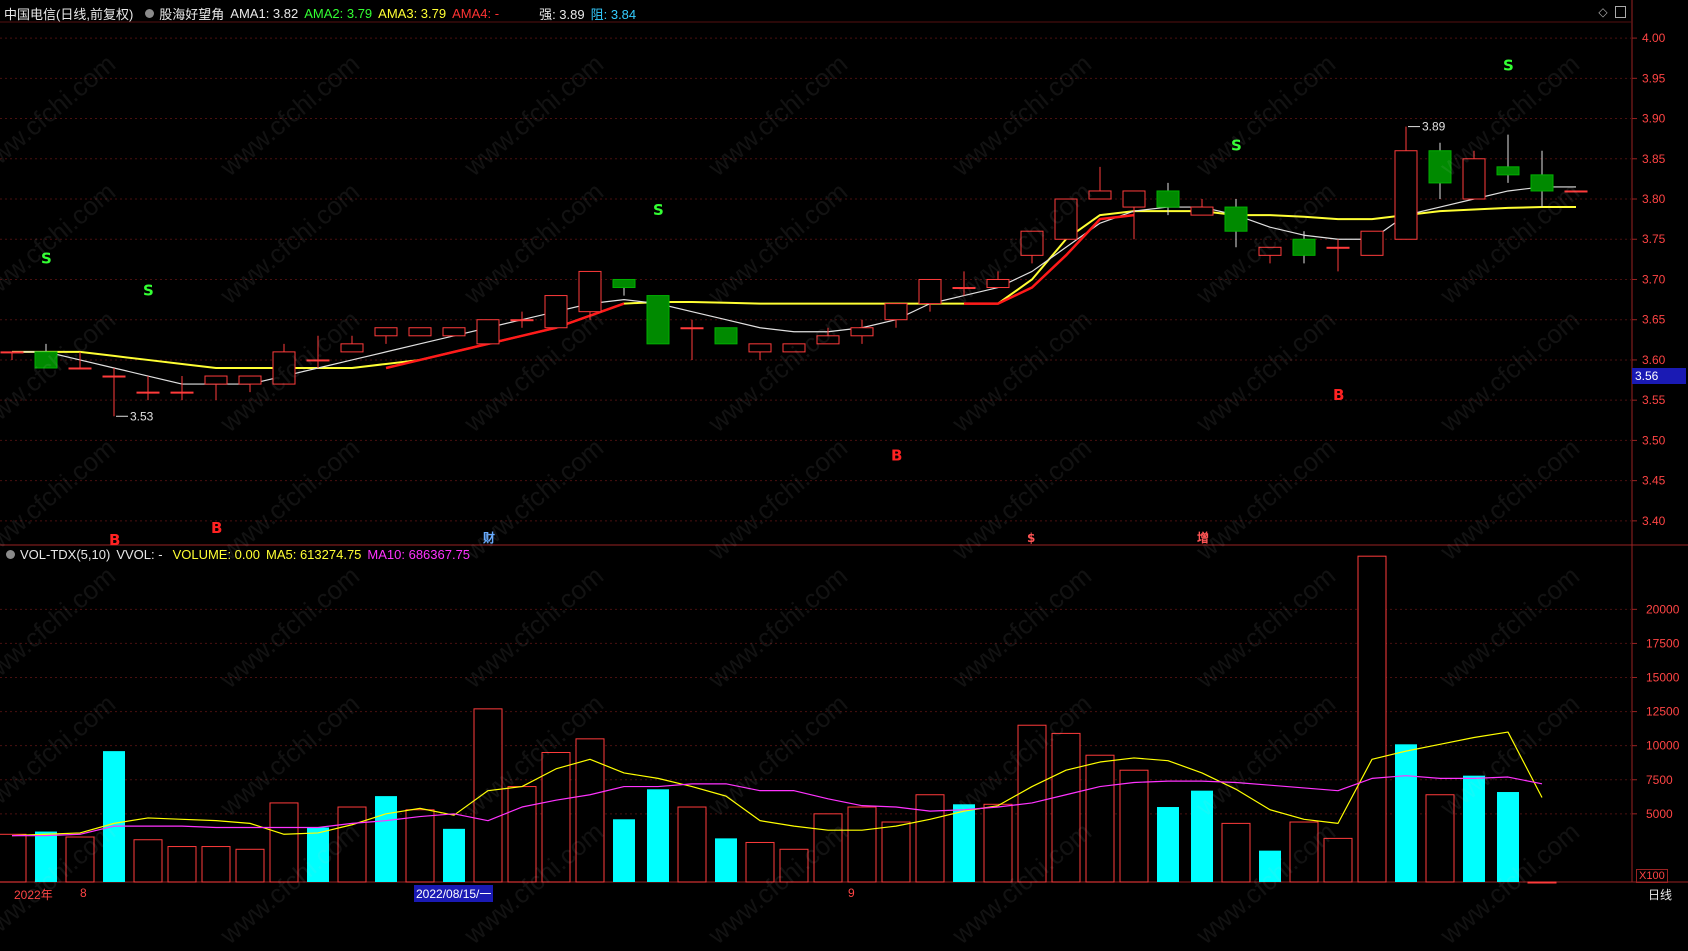 The height and width of the screenshot is (951, 1688). What do you see at coordinates (1434, 127) in the screenshot?
I see `extreme-price-label: 3.89` at bounding box center [1434, 127].